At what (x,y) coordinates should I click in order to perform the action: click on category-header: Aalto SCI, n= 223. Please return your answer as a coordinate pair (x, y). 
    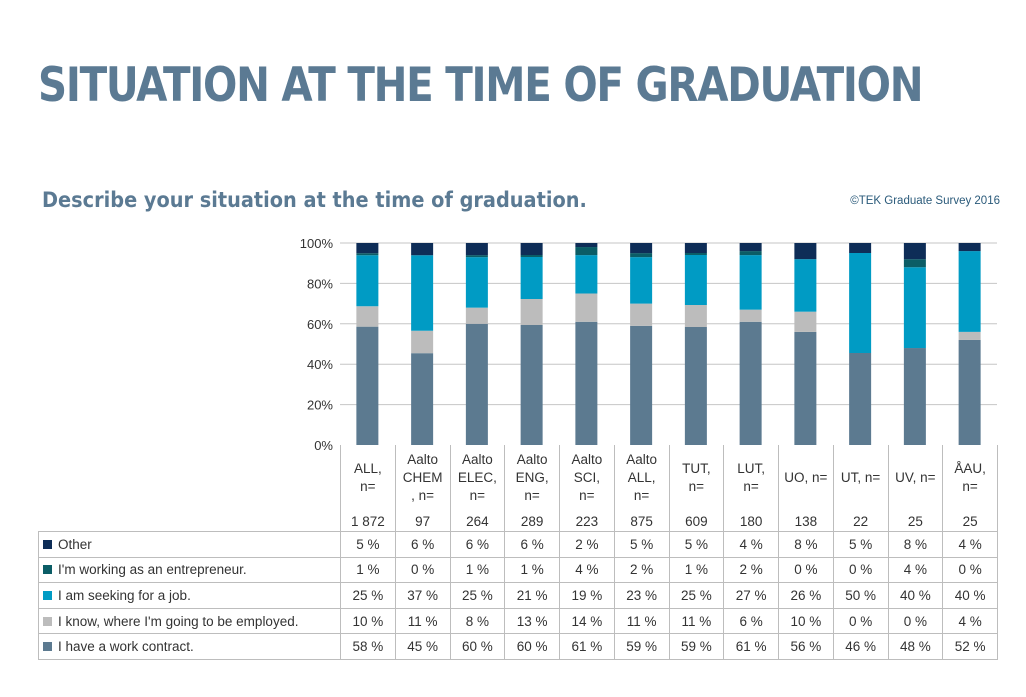
    Looking at the image, I should click on (587, 488).